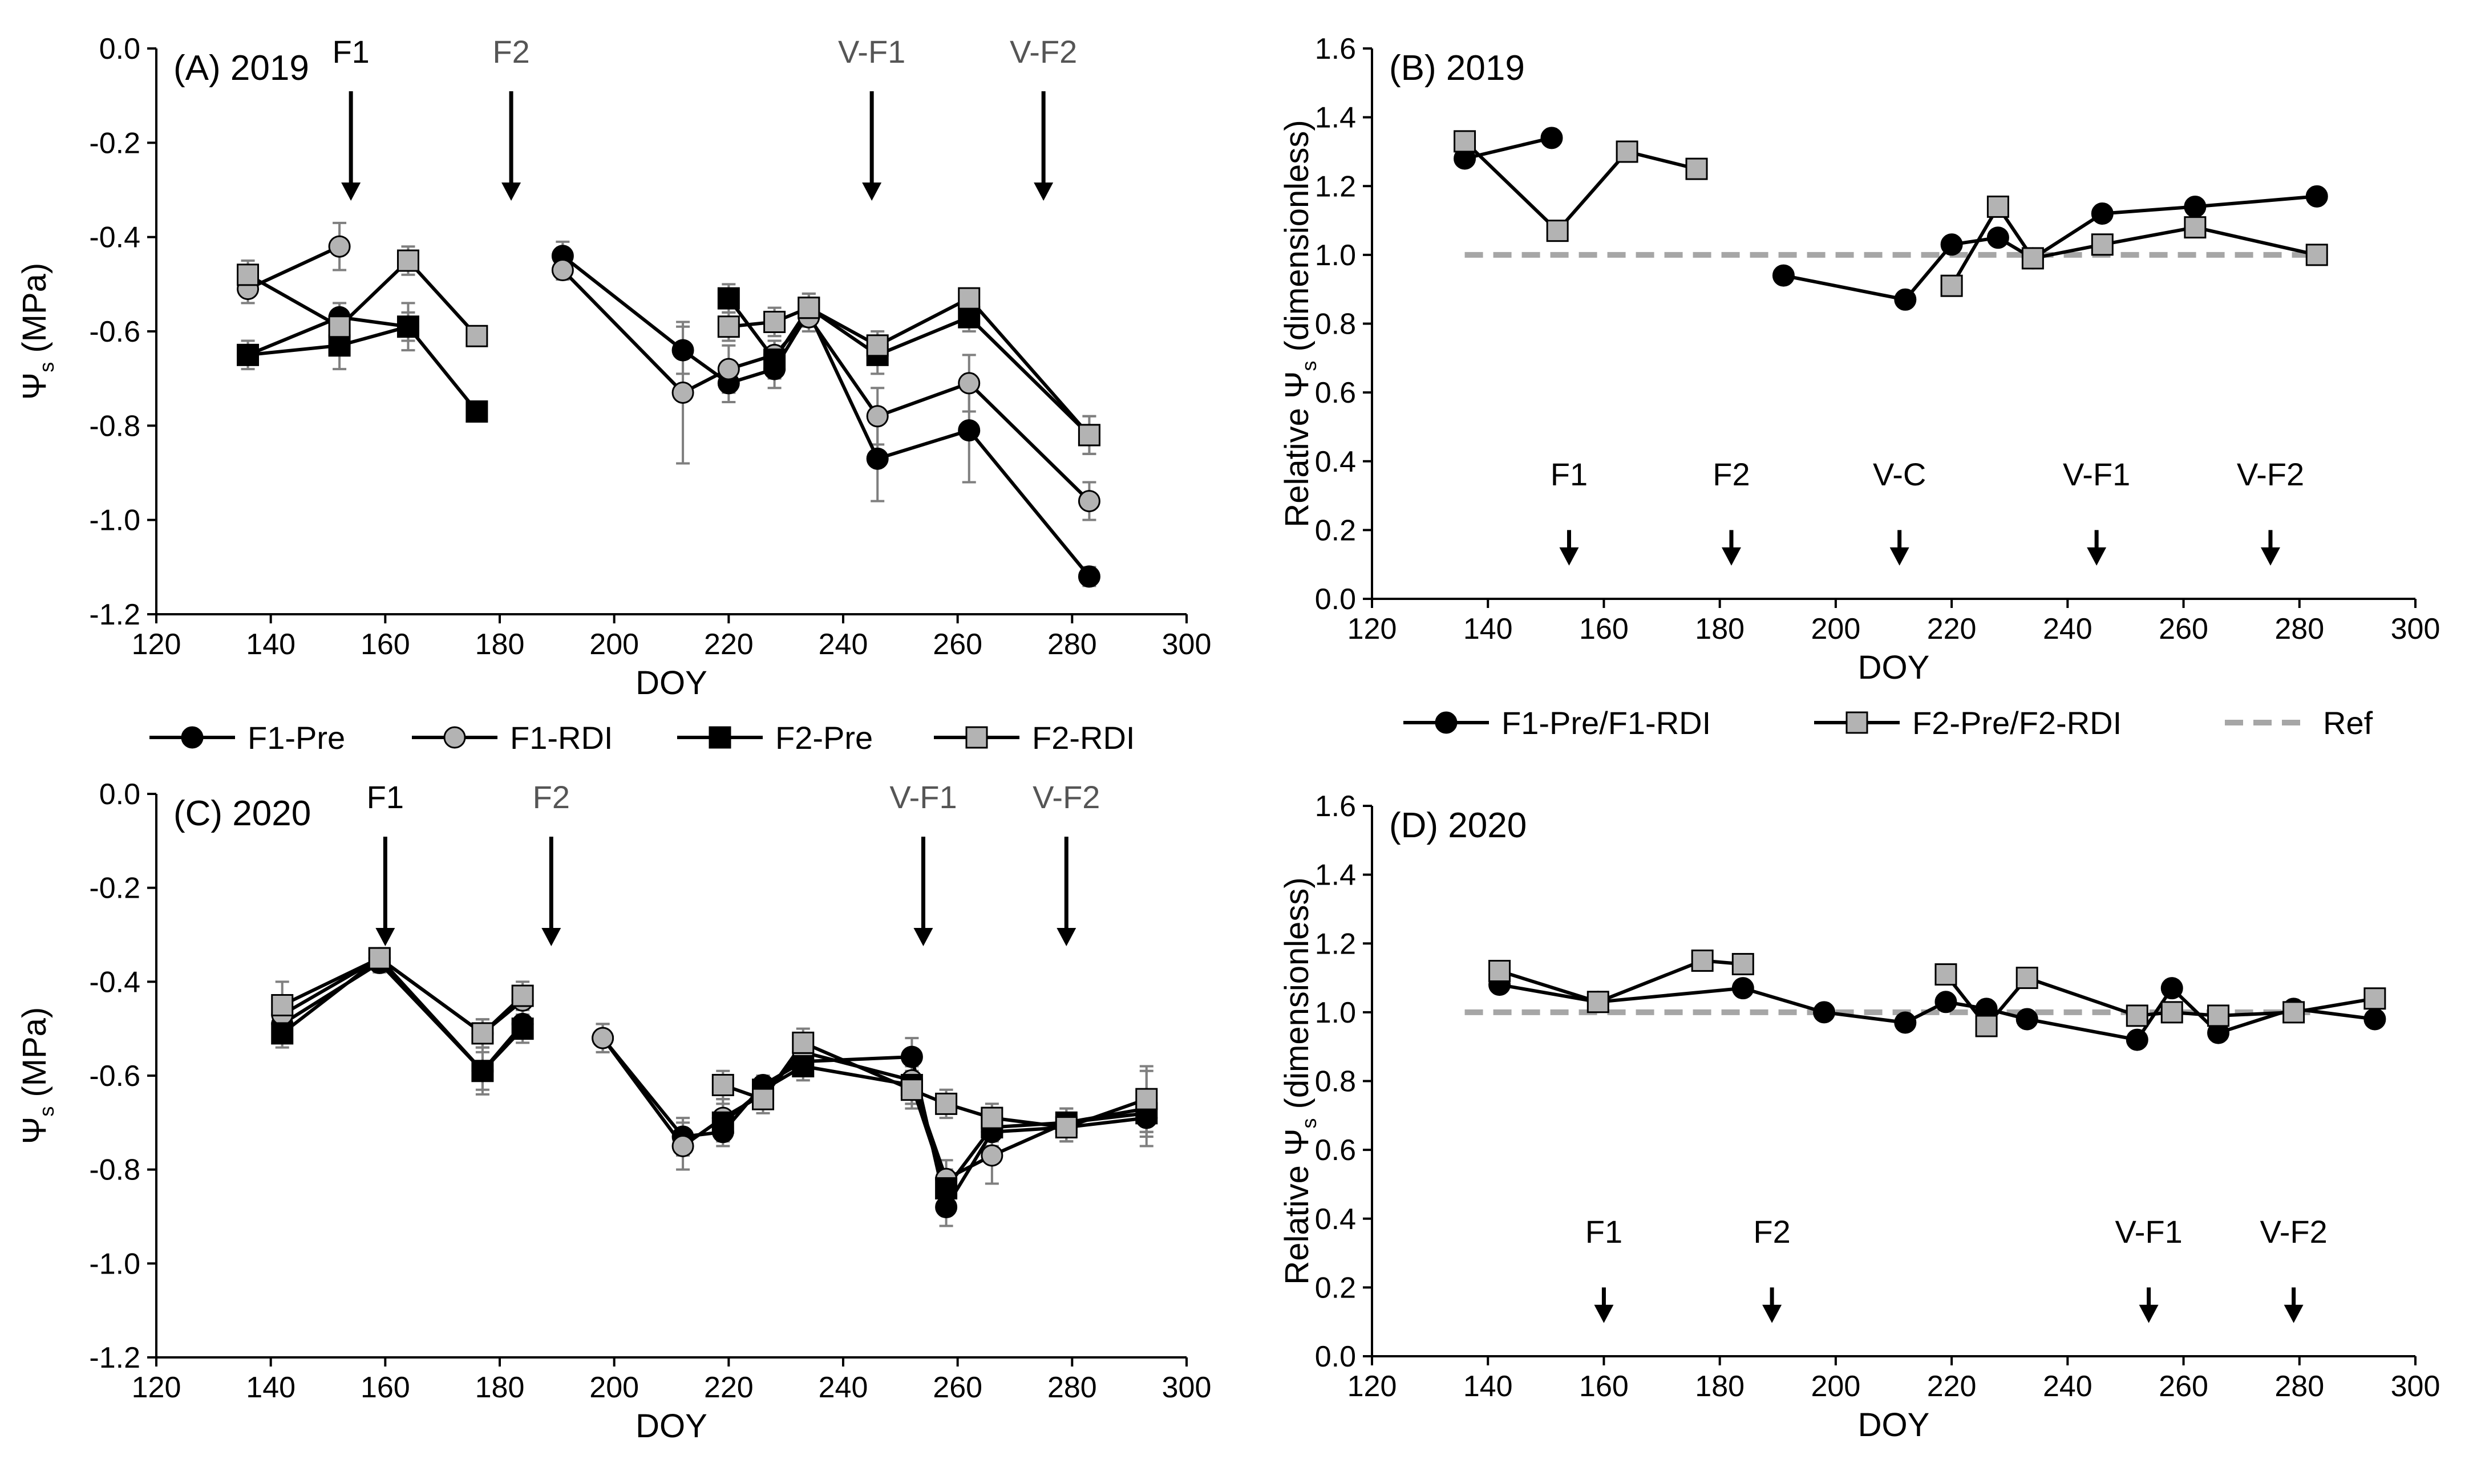 This screenshot has width=2477, height=1484. I want to click on x-tick-label: 220, so click(1952, 1386).